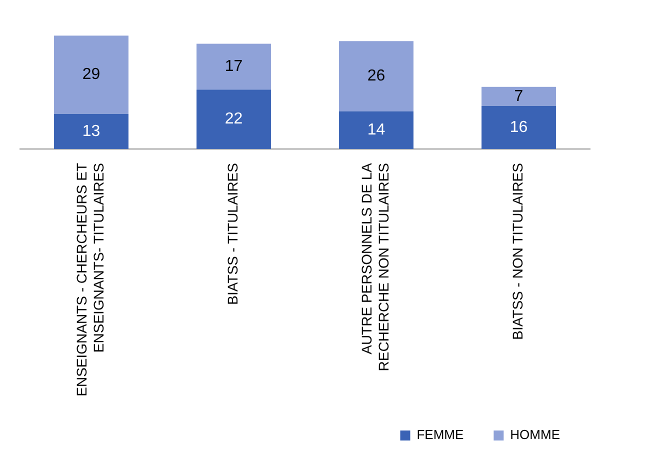 This screenshot has width=660, height=452. I want to click on x-tick-label: BIATSS - TITULAIRES, so click(232, 234).